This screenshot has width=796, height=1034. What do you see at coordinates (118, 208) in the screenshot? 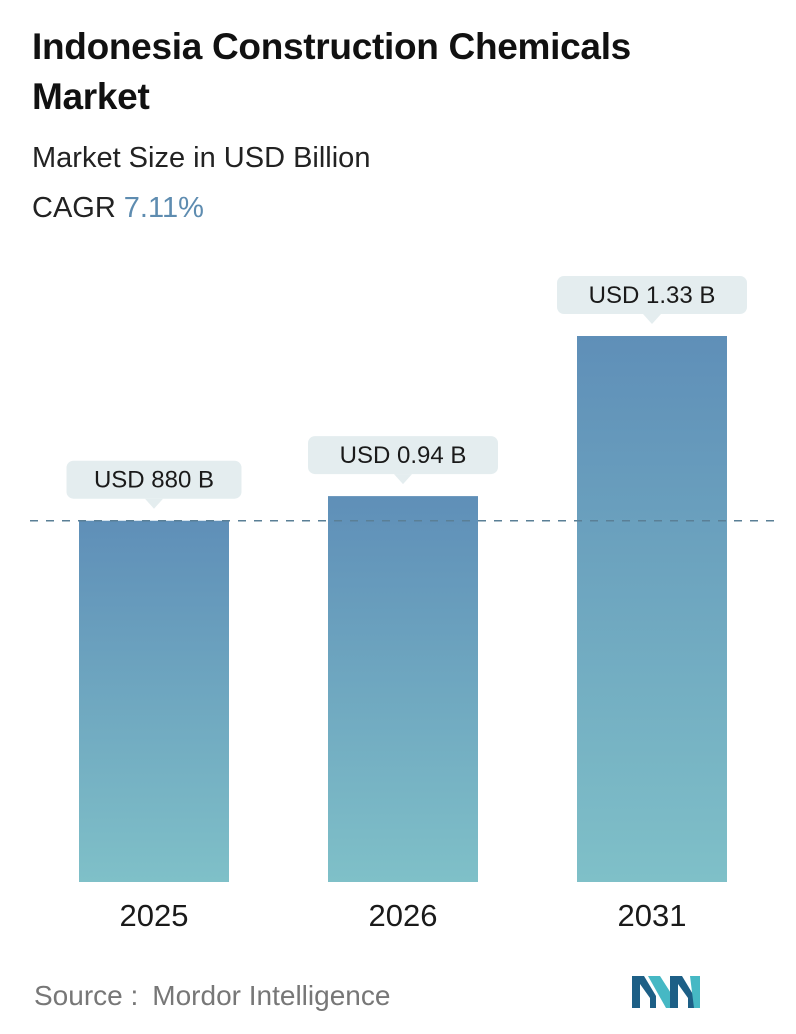
I see `cagr: CAGR 7.11%` at bounding box center [118, 208].